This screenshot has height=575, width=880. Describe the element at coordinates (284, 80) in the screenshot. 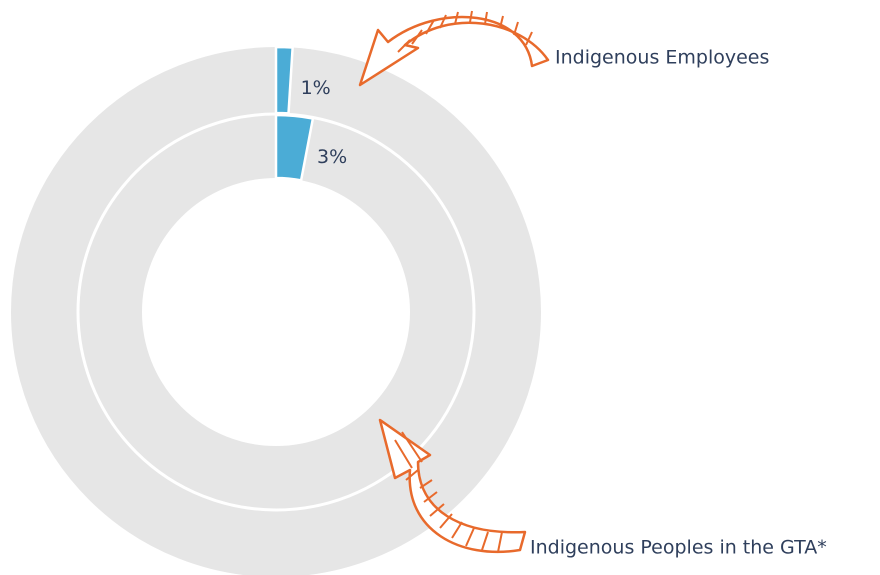

I see `segment` at that location.